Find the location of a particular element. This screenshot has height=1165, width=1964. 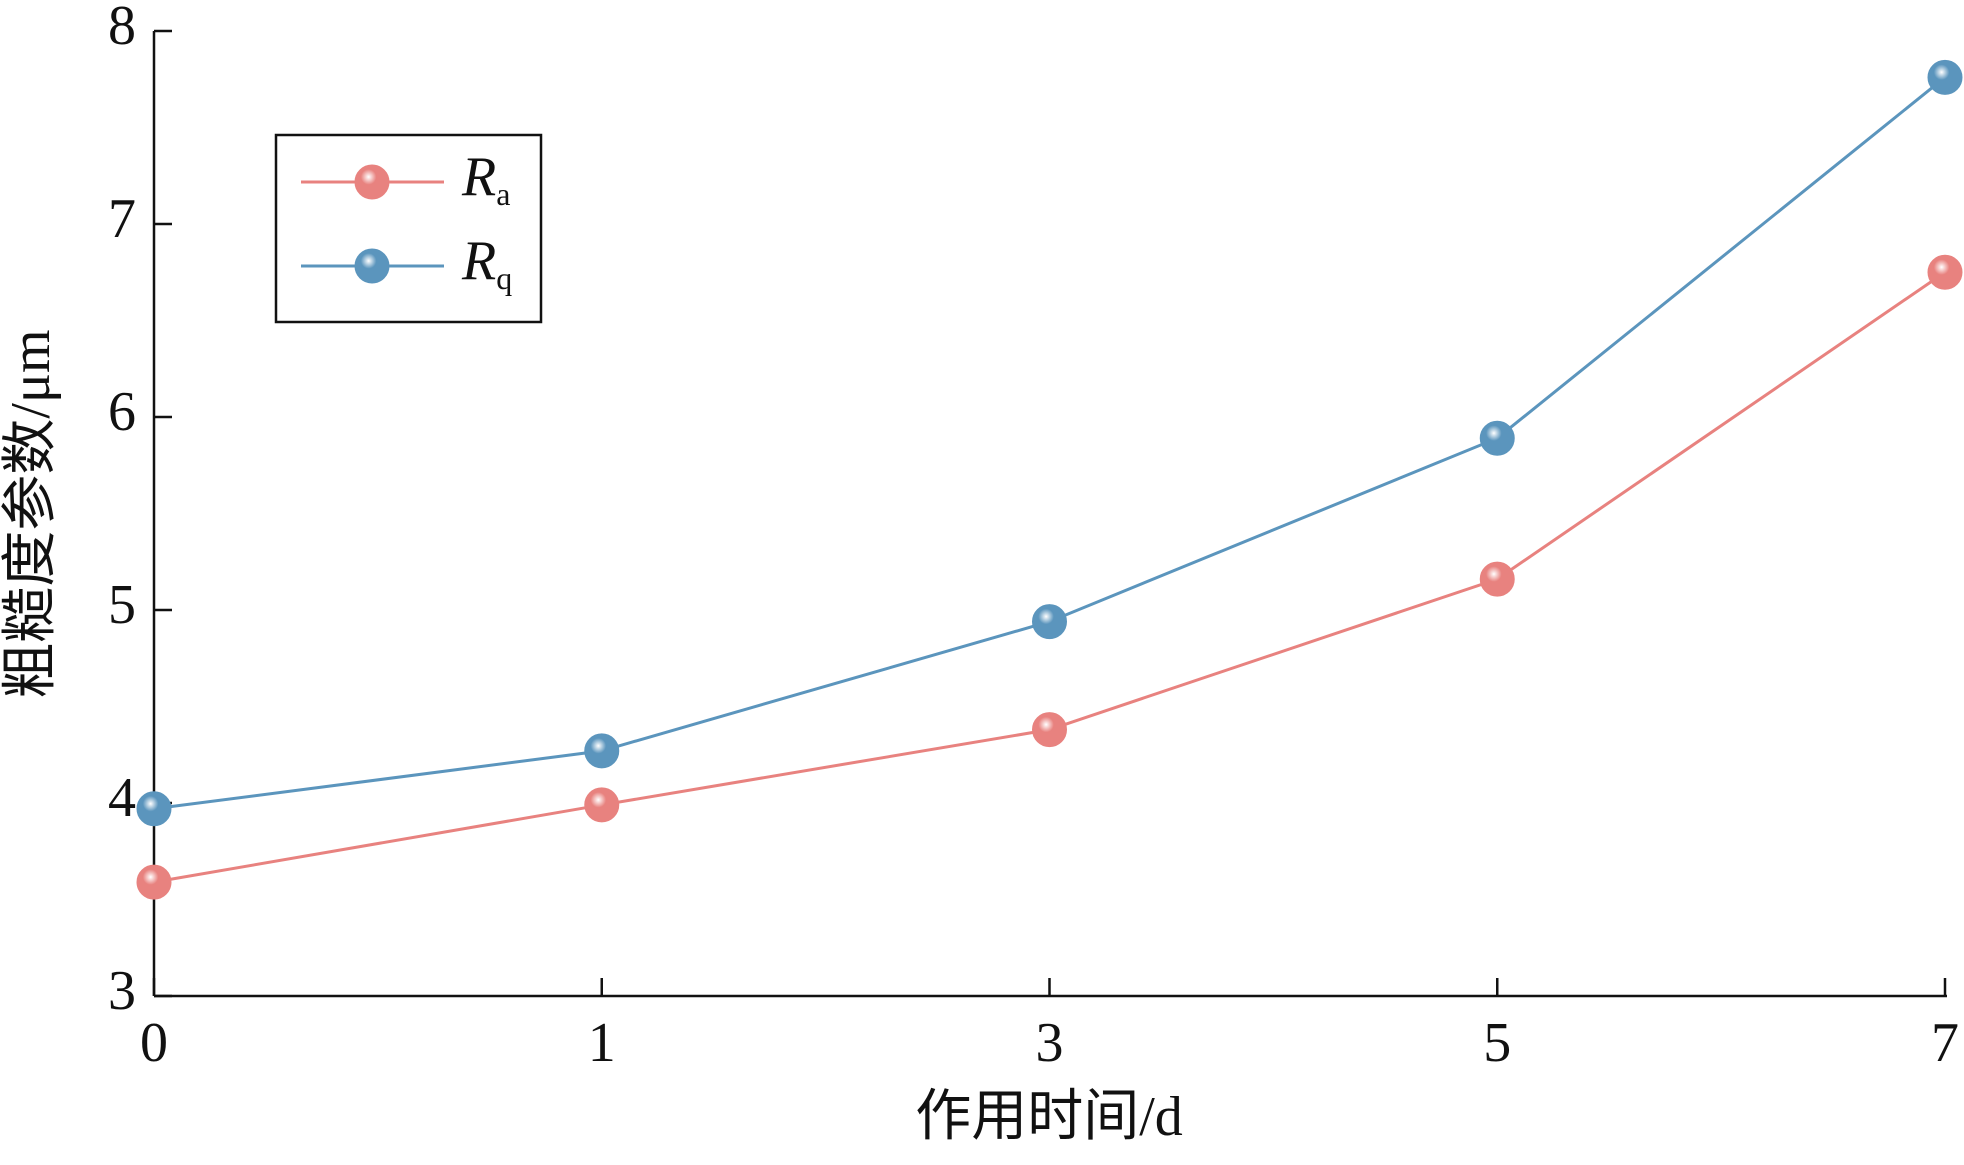

y-axis-title: 粗糙度参数/μm is located at coordinates (31, 513).